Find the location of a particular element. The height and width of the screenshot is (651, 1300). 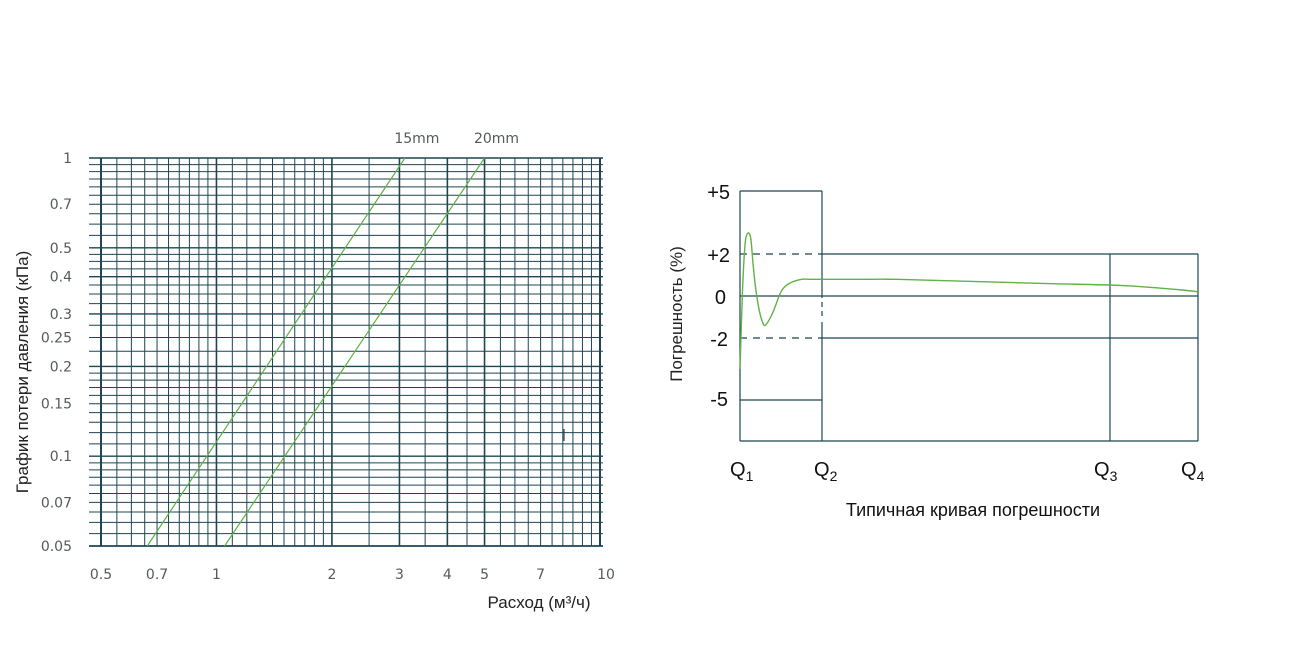

y-tick-label: 0.1 is located at coordinates (61, 457).